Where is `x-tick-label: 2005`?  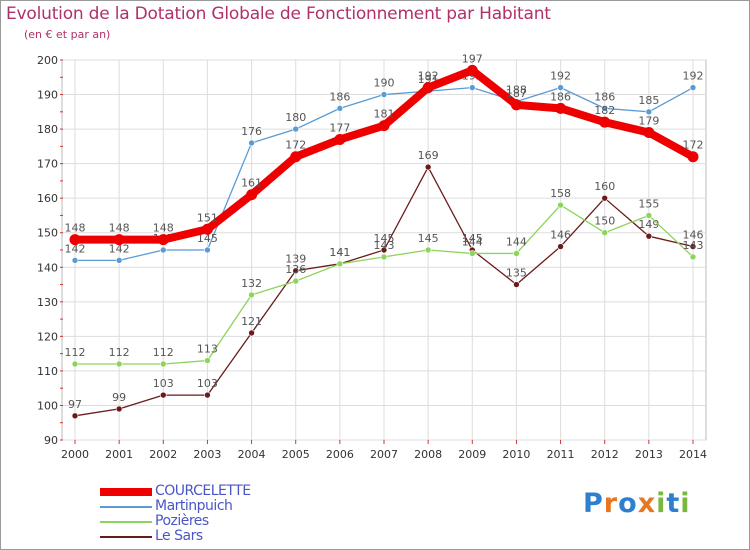
x-tick-label: 2005 is located at coordinates (296, 454).